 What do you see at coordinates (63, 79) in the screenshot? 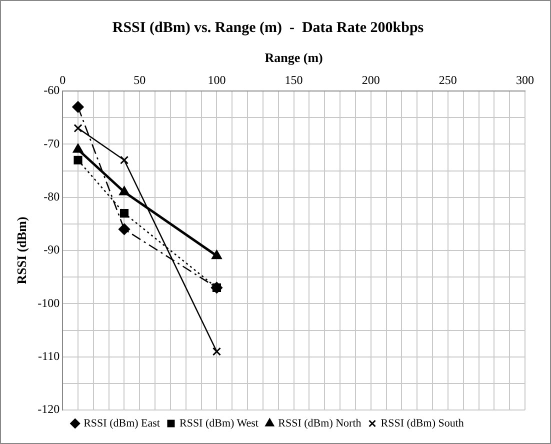
I see `x-tick-label: 0` at bounding box center [63, 79].